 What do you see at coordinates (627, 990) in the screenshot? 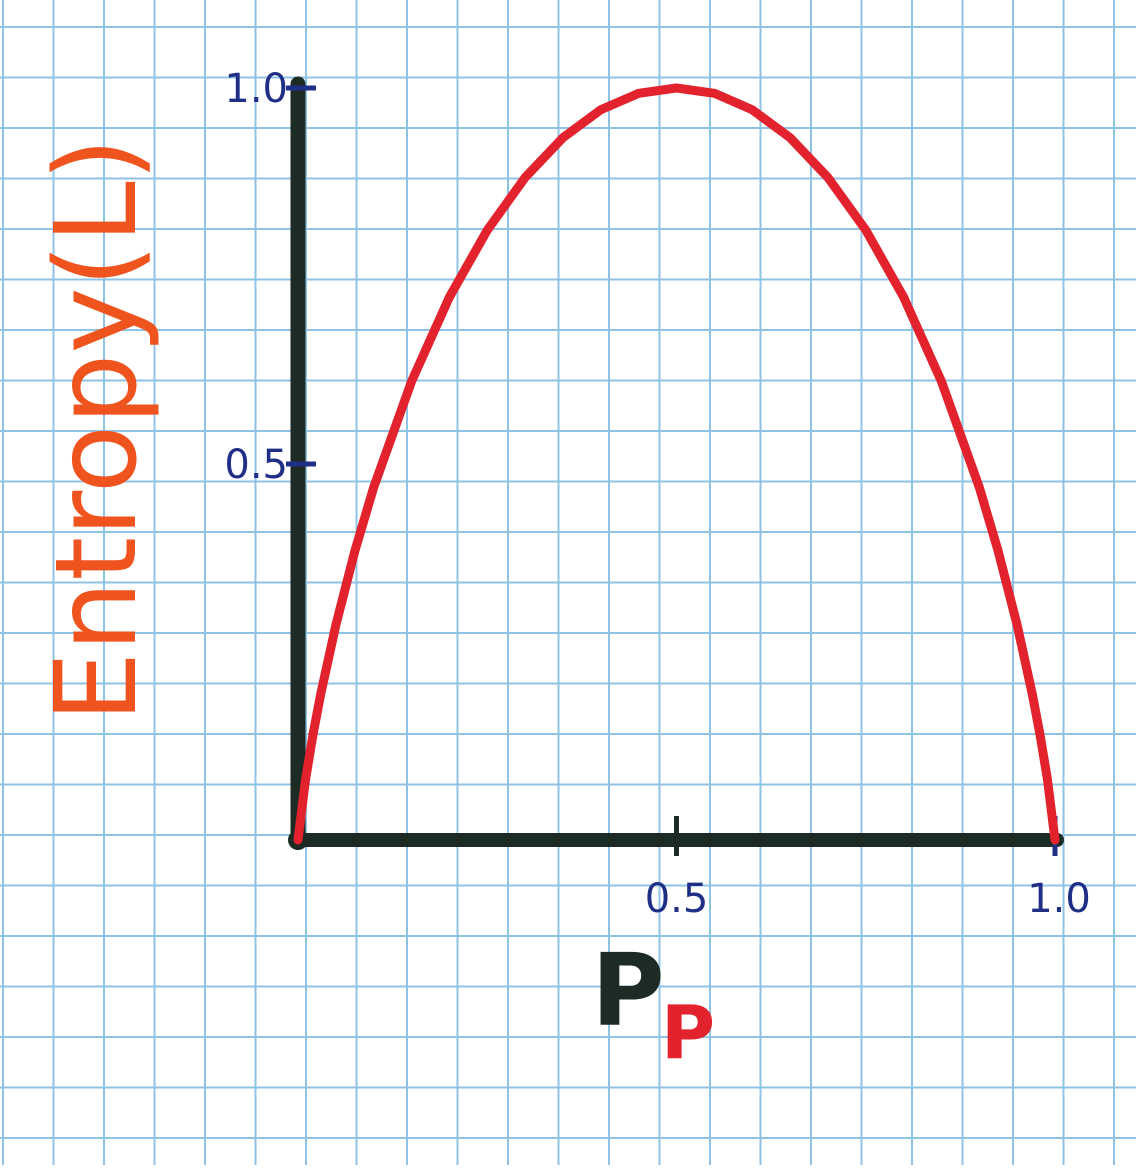
I see `x-axis-label: P` at bounding box center [627, 990].